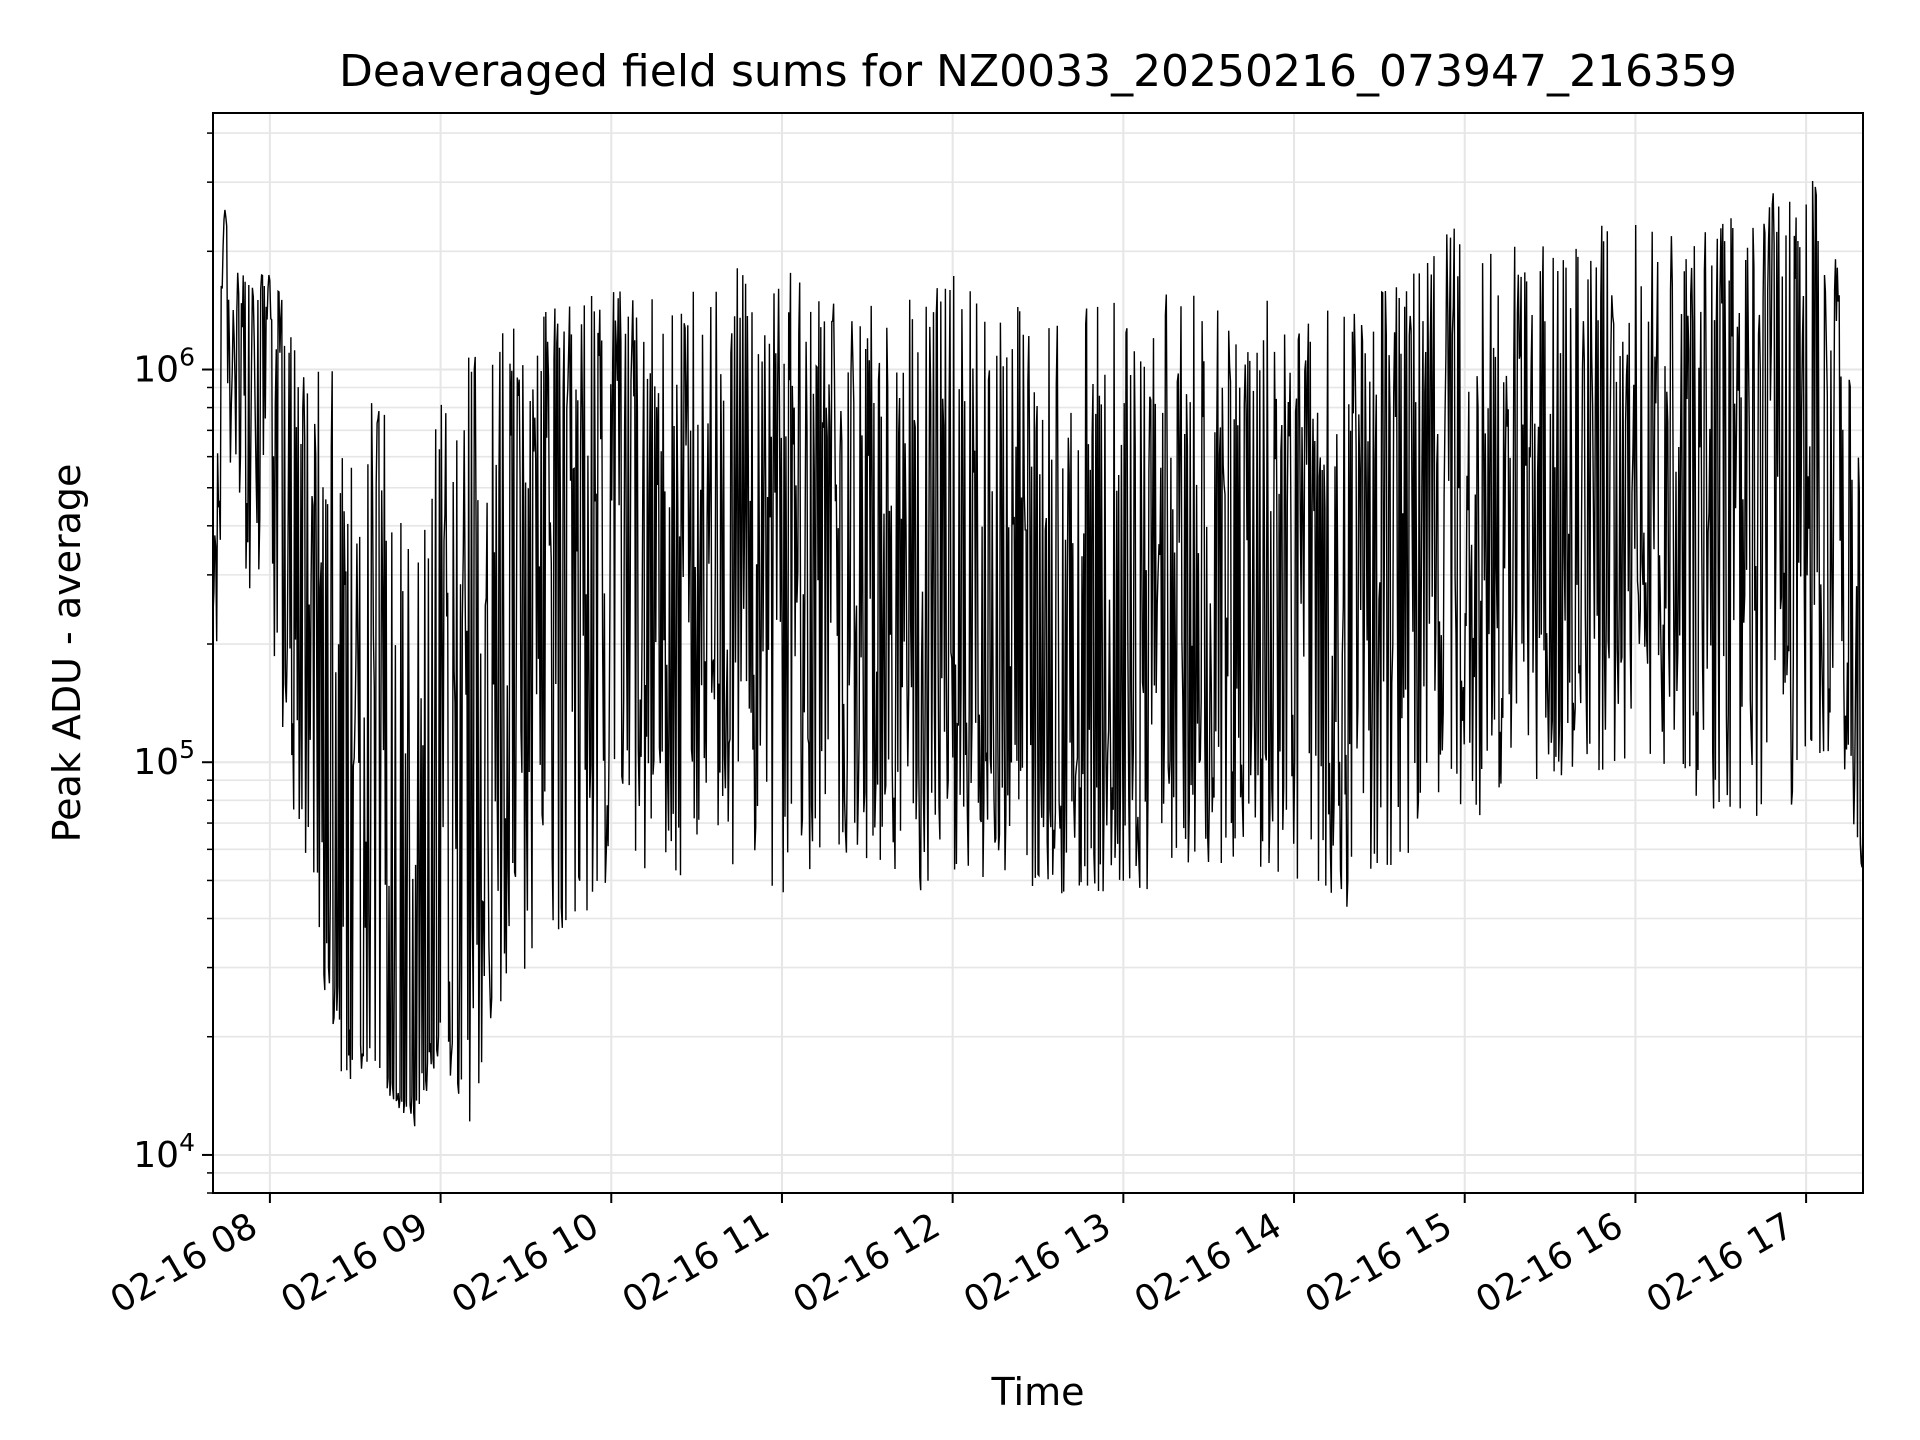  What do you see at coordinates (164, 1152) in the screenshot?
I see `y-tick-label: 10⁴` at bounding box center [164, 1152].